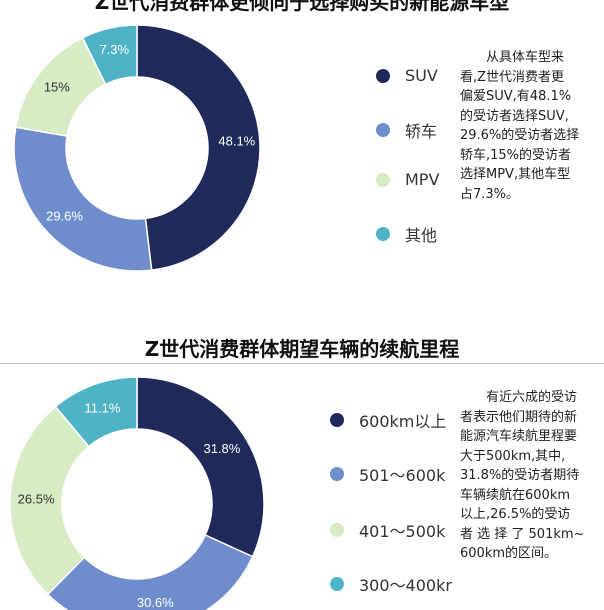  What do you see at coordinates (421, 75) in the screenshot?
I see `legend-label: SUV` at bounding box center [421, 75].